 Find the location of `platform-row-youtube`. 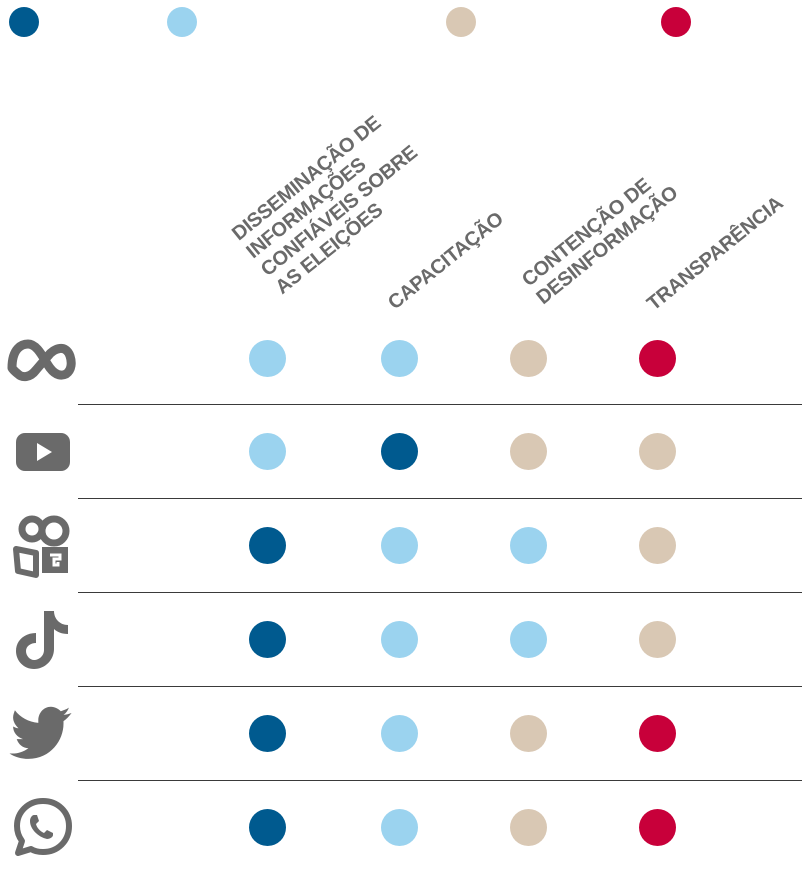

platform-row-youtube is located at coordinates (404, 452).